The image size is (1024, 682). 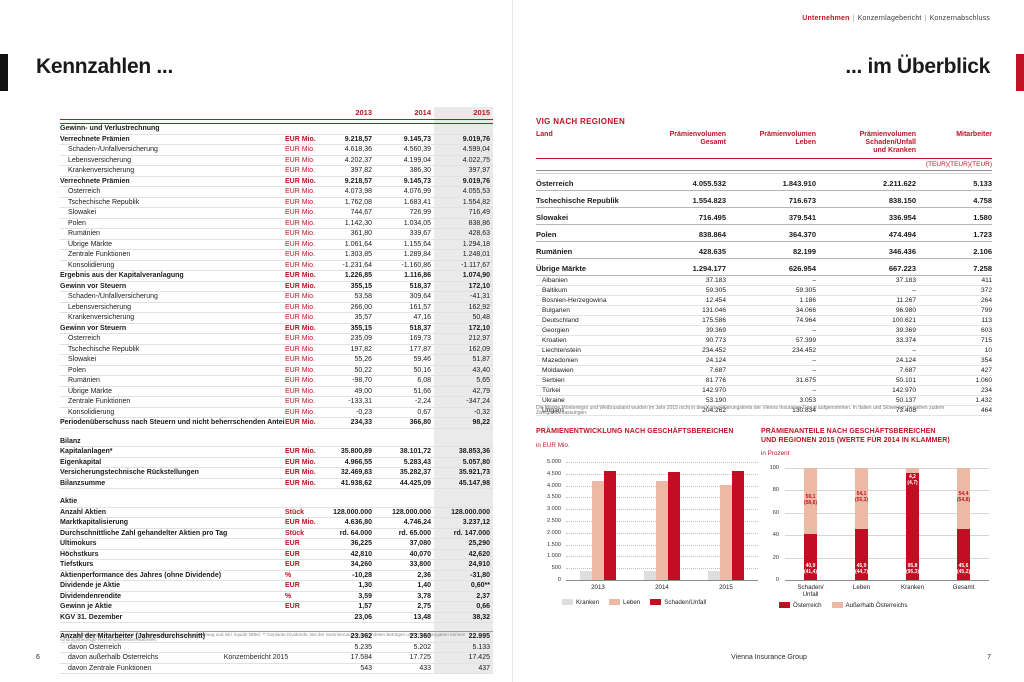 I want to click on region-cell: –, so click(x=814, y=370).